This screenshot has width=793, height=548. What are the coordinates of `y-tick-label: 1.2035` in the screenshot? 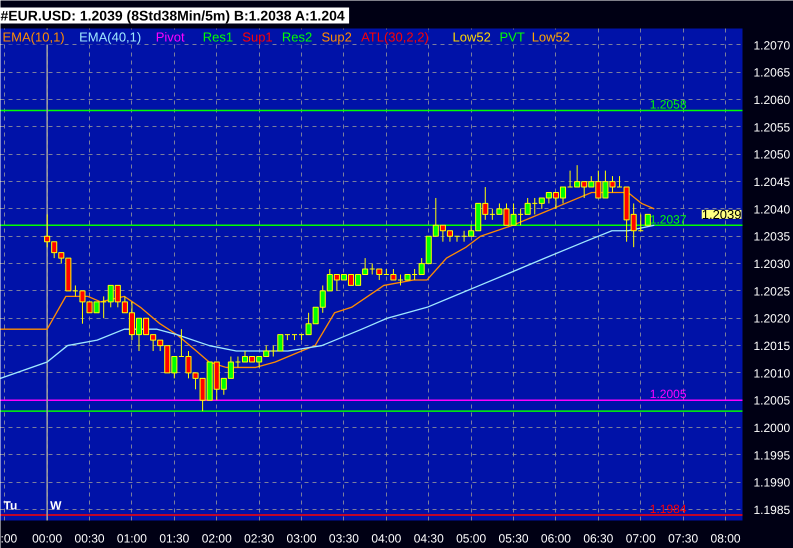 It's located at (772, 237).